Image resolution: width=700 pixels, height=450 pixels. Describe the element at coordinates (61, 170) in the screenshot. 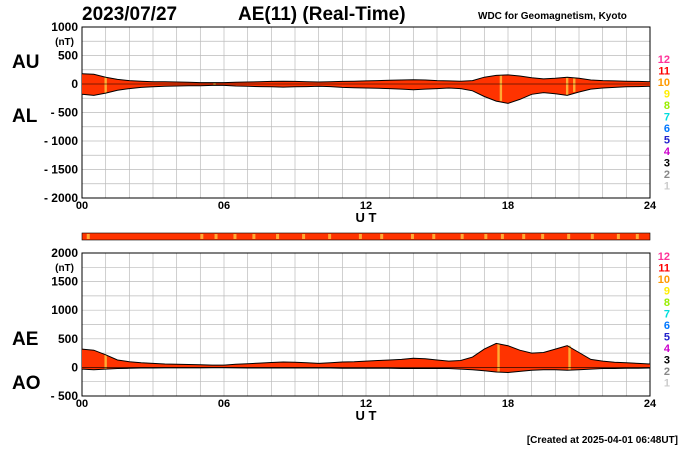

I see `y-tick-label: - 1500` at that location.